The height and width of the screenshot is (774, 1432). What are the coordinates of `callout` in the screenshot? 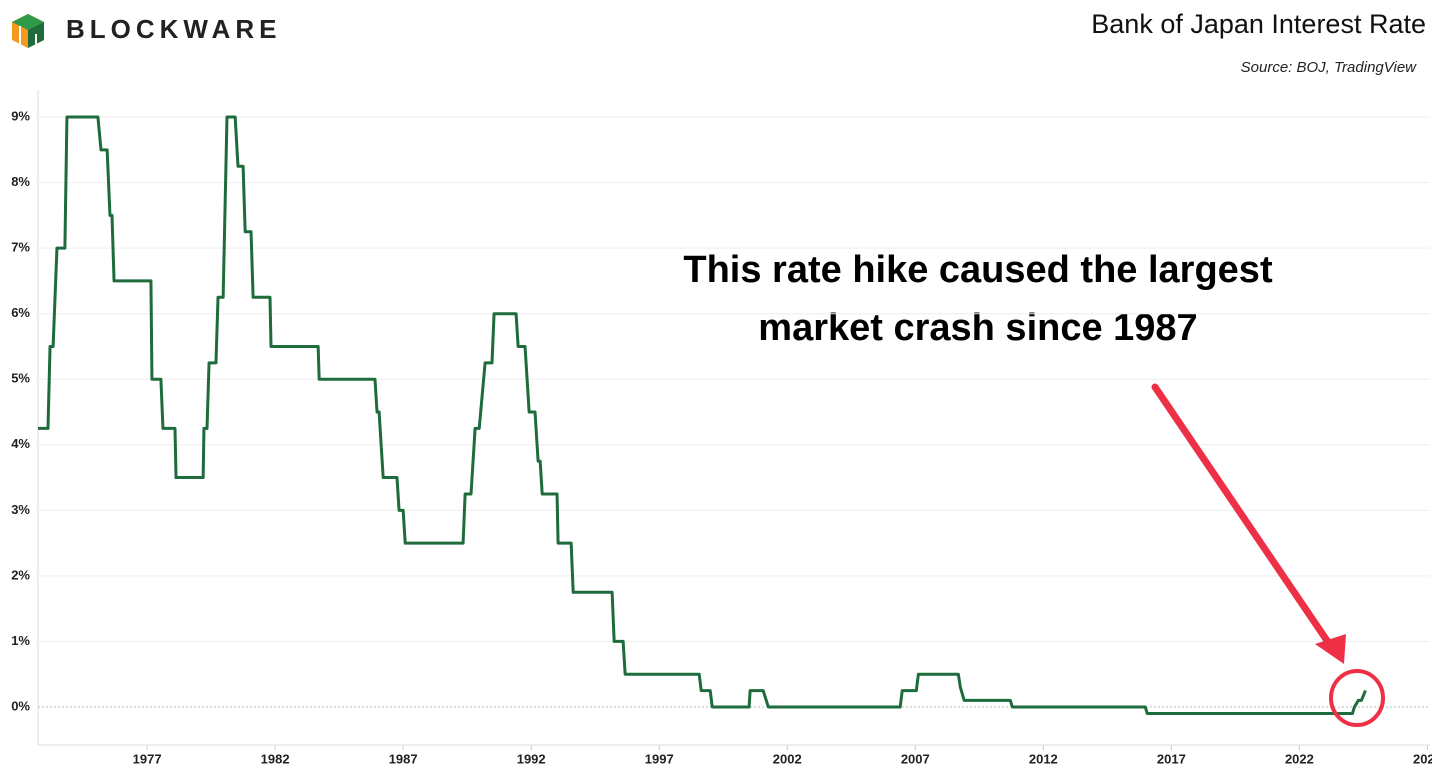 It's located at (1268, 555).